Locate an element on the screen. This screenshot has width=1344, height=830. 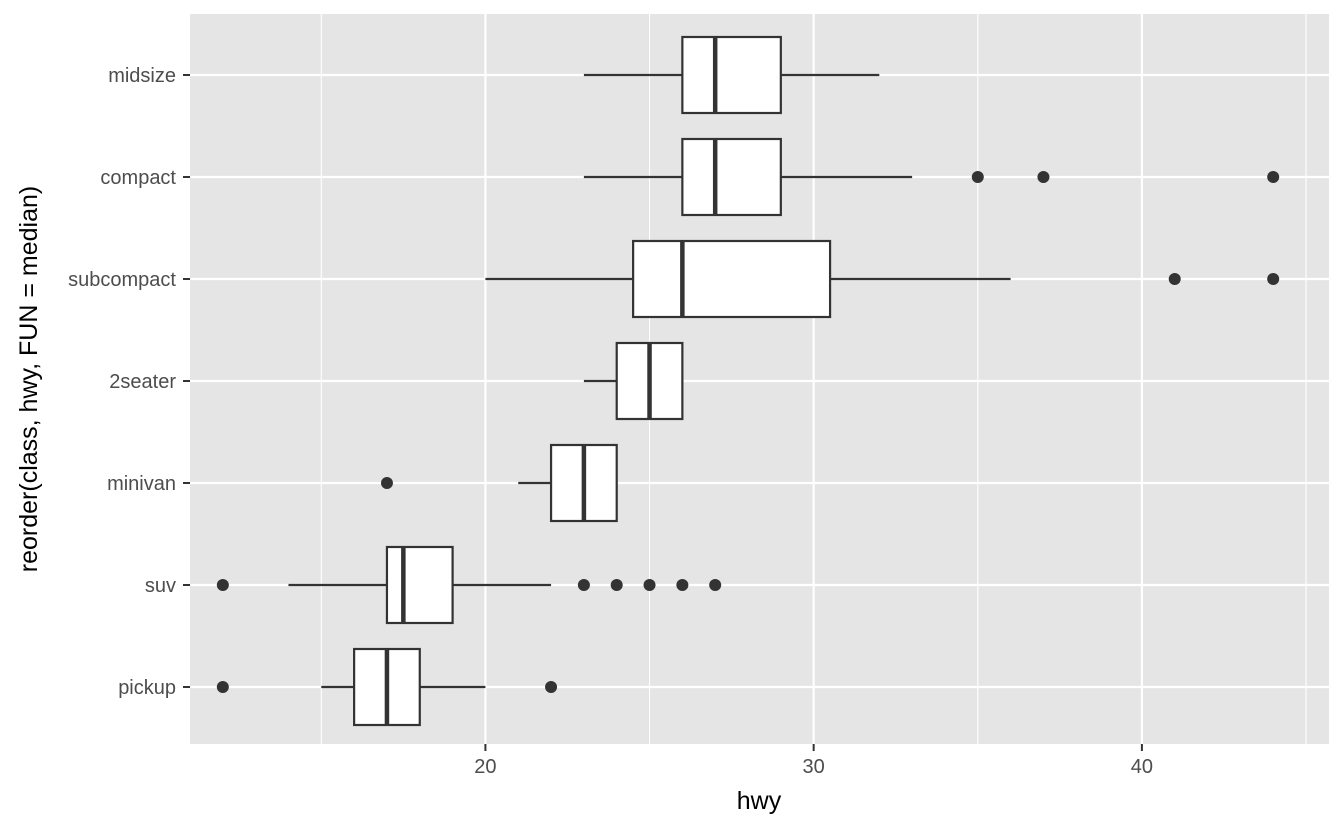
box-minivan is located at coordinates (499, 483).